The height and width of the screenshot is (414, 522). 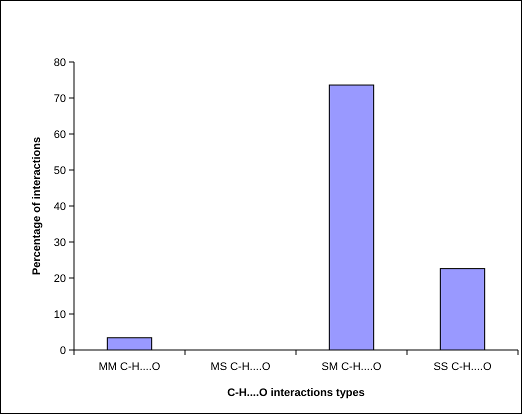 I want to click on y-axis-title: Percentage of interactions, so click(x=37, y=206).